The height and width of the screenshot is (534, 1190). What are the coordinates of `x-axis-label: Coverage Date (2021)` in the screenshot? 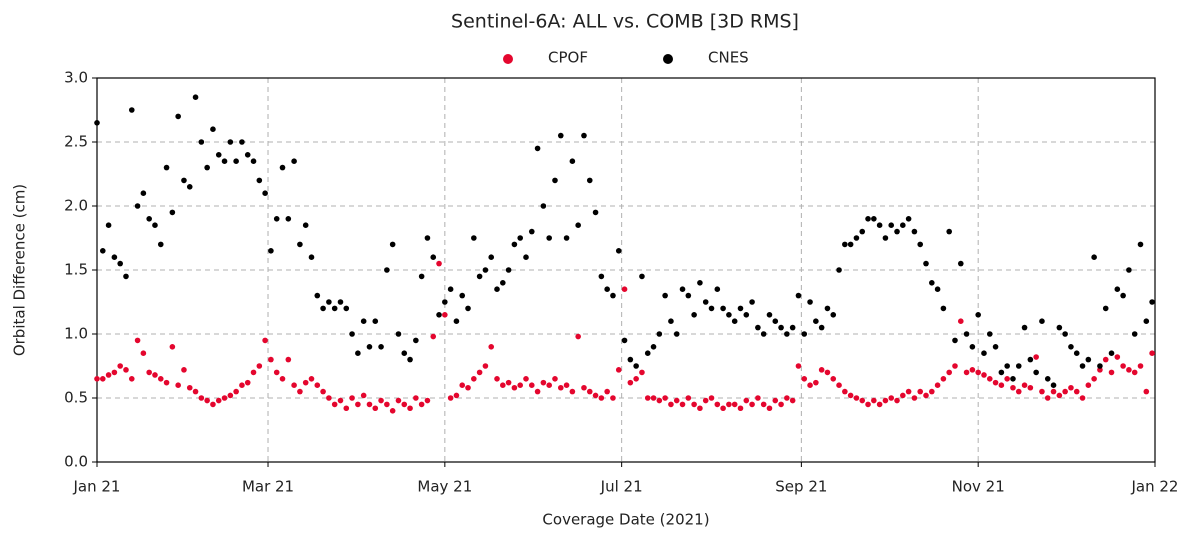 It's located at (625, 520).